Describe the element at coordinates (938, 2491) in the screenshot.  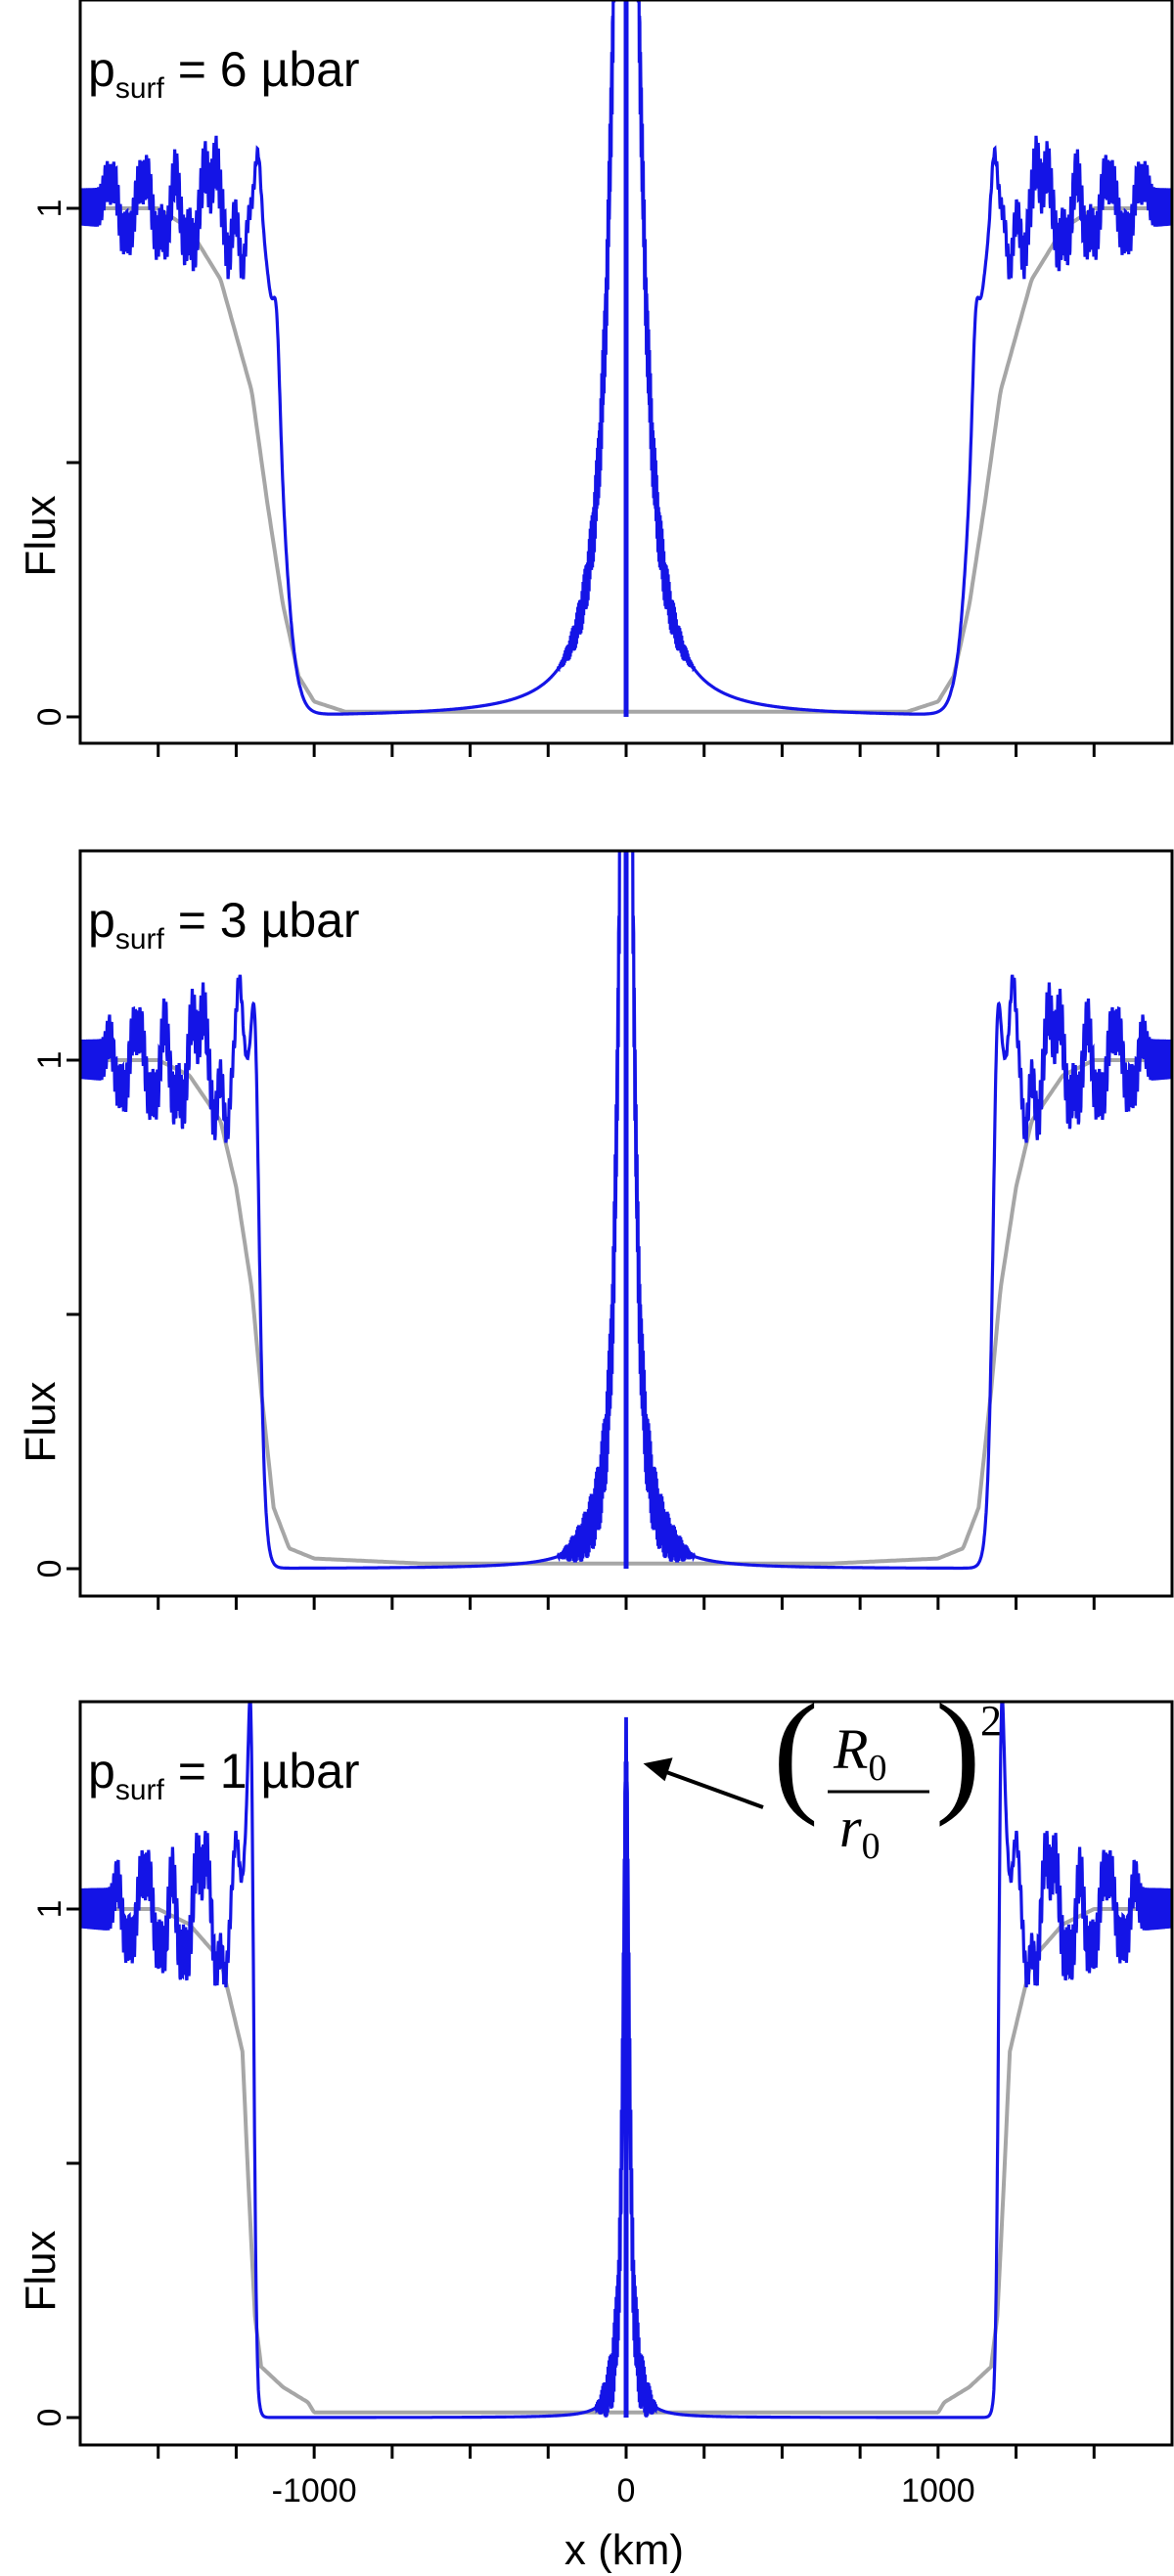
I see `x-tick-label: 1000` at that location.